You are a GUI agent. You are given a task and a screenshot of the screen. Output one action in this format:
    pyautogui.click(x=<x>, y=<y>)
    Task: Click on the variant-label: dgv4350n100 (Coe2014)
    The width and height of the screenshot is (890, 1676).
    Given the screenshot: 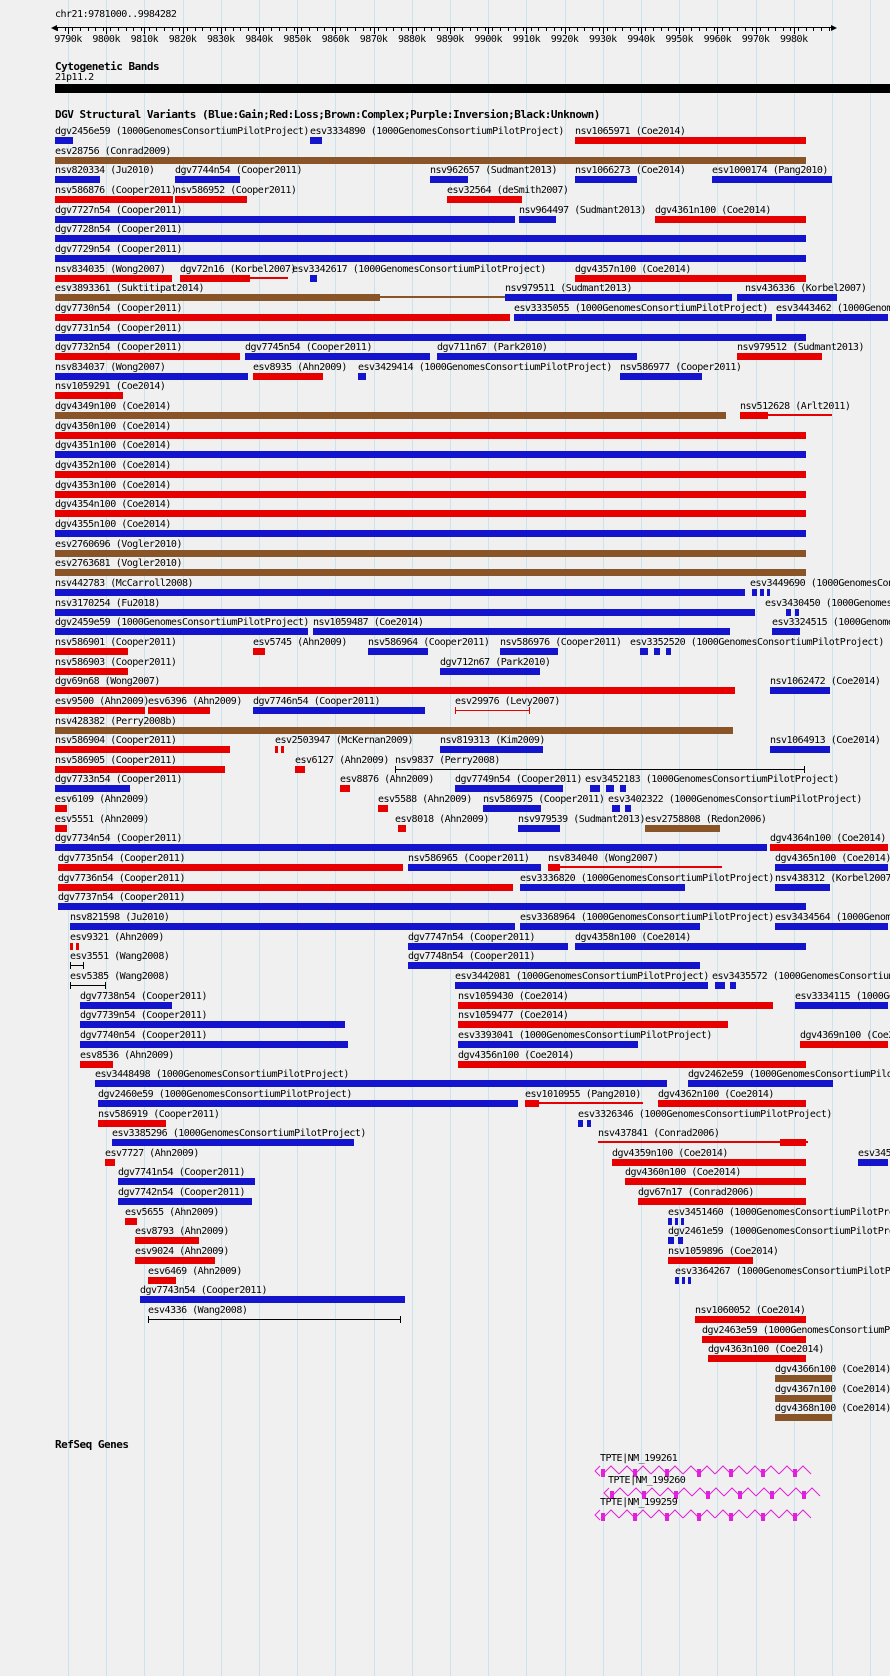 What is the action you would take?
    pyautogui.click(x=113, y=426)
    